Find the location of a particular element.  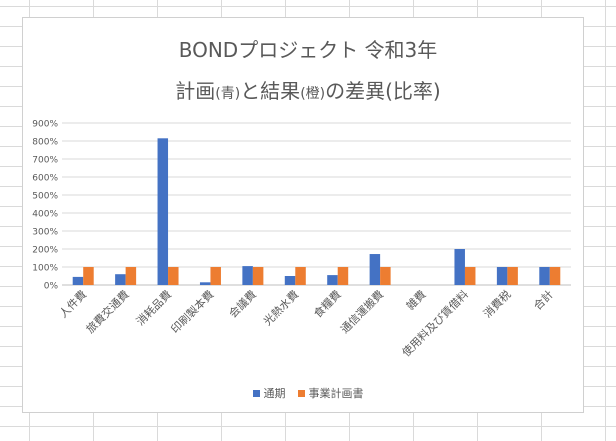

legend-label-series-2: 事業計画書 is located at coordinates (336, 393).